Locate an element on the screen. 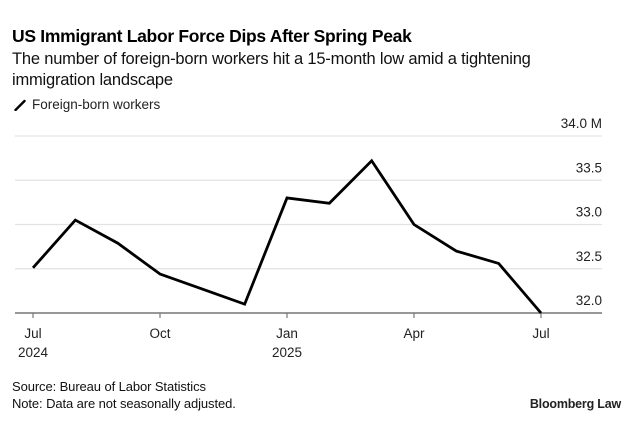 Image resolution: width=633 pixels, height=423 pixels. x-axis: Jul 2024 Oct Jan 2025 Apr Jul is located at coordinates (308, 336).